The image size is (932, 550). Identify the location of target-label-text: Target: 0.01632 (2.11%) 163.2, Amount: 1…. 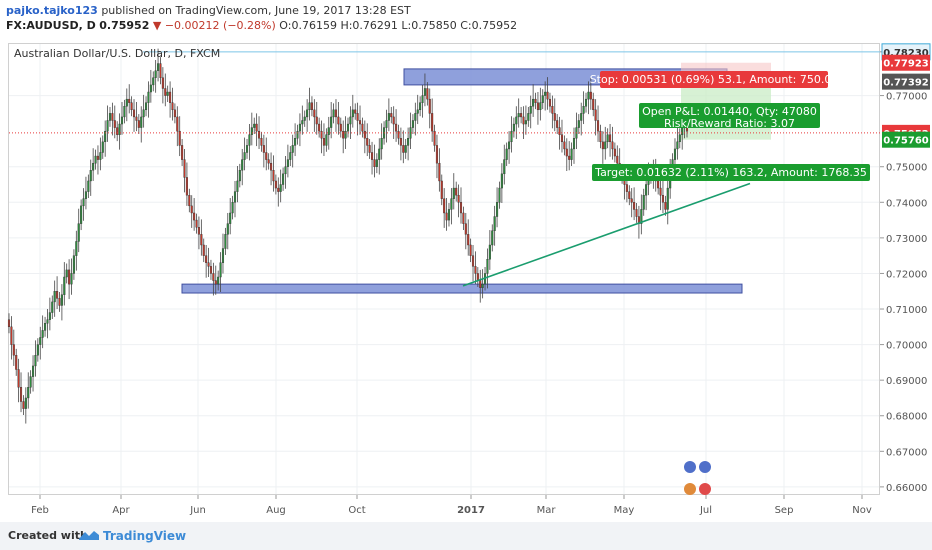
(730, 172).